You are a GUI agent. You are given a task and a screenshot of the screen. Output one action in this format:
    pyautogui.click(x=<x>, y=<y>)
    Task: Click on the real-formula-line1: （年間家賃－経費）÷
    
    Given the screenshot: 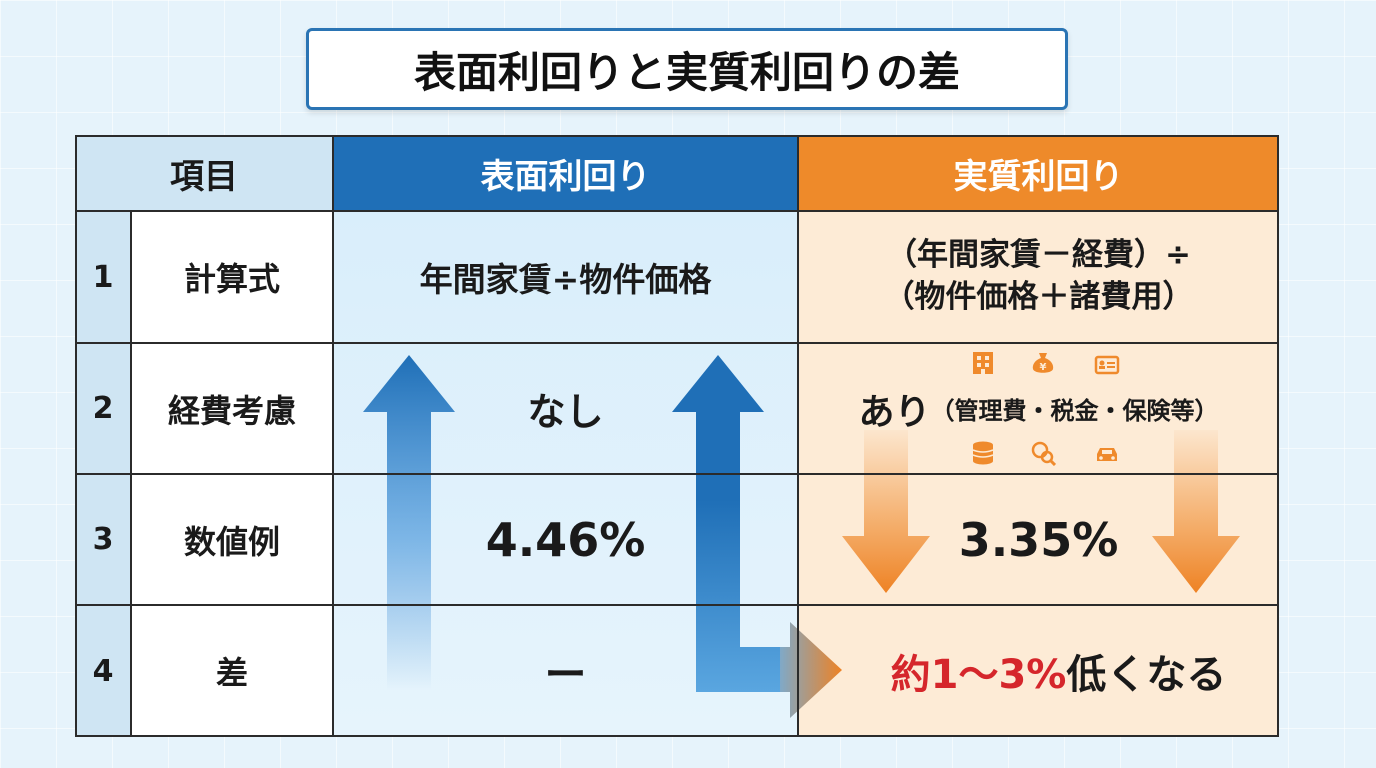 What is the action you would take?
    pyautogui.click(x=1038, y=255)
    